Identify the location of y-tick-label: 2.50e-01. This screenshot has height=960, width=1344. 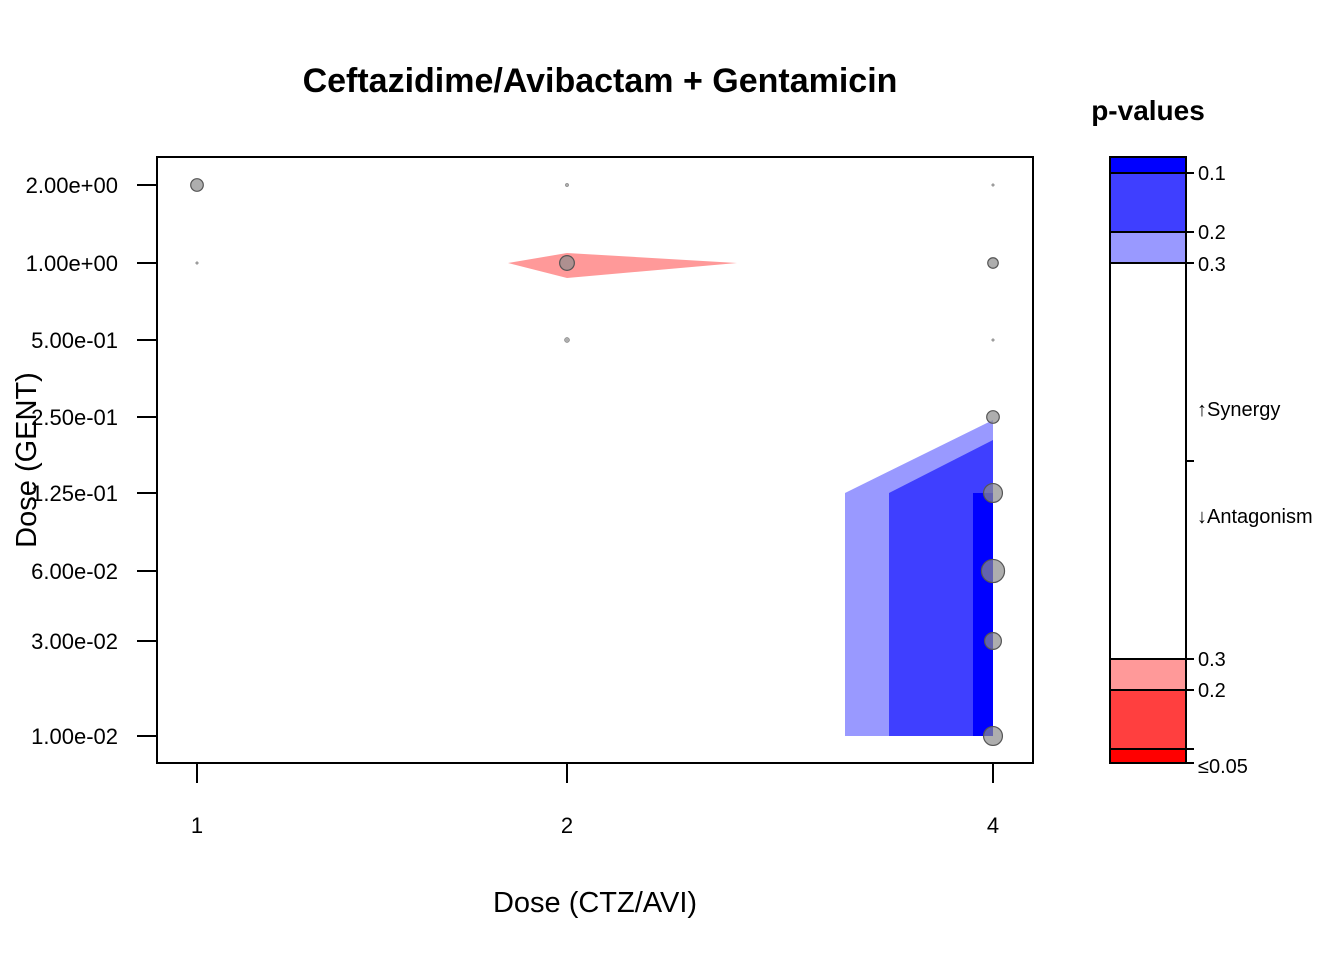
(74, 417).